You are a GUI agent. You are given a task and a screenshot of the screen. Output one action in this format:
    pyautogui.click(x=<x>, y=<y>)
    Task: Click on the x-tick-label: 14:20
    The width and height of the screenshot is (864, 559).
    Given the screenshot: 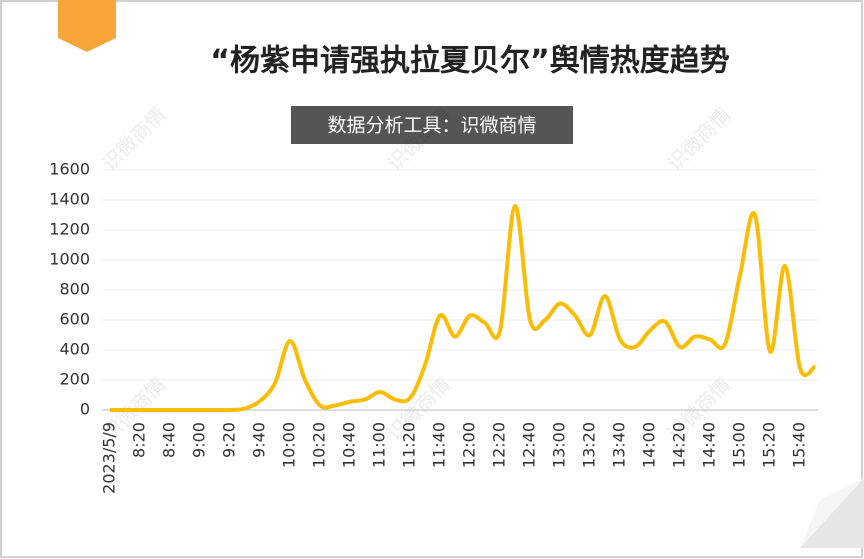 What is the action you would take?
    pyautogui.click(x=679, y=445)
    